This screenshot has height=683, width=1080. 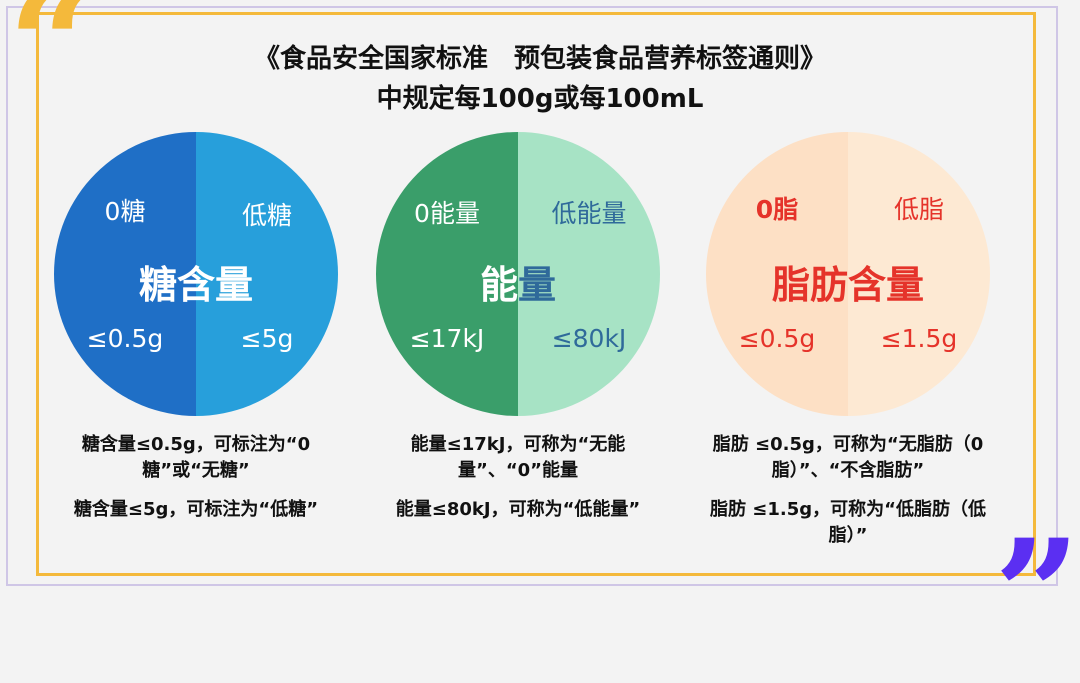 What do you see at coordinates (518, 509) in the screenshot?
I see `energy-desc-low: 能量≤80kJ，可称为“低能量”` at bounding box center [518, 509].